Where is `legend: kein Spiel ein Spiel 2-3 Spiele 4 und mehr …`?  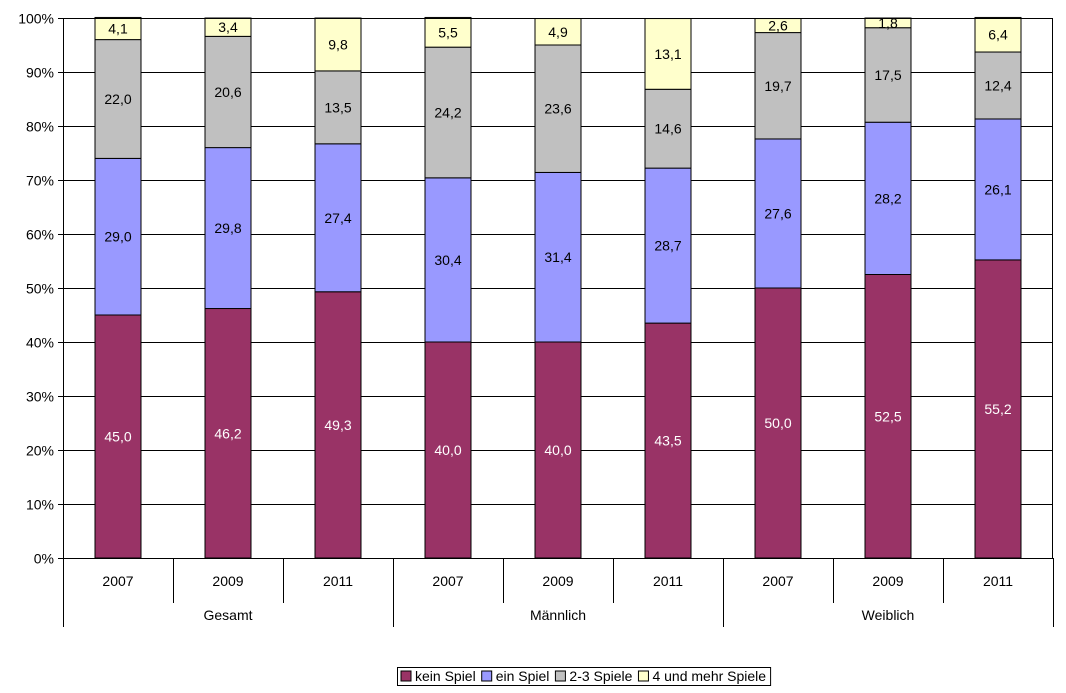 legend: kein Spiel ein Spiel 2-3 Spiele 4 und mehr … is located at coordinates (584, 676).